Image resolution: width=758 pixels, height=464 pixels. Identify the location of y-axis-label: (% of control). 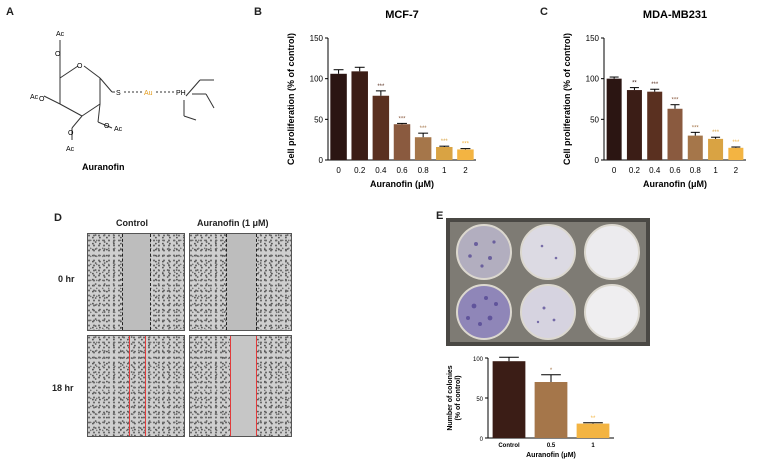
(458, 397).